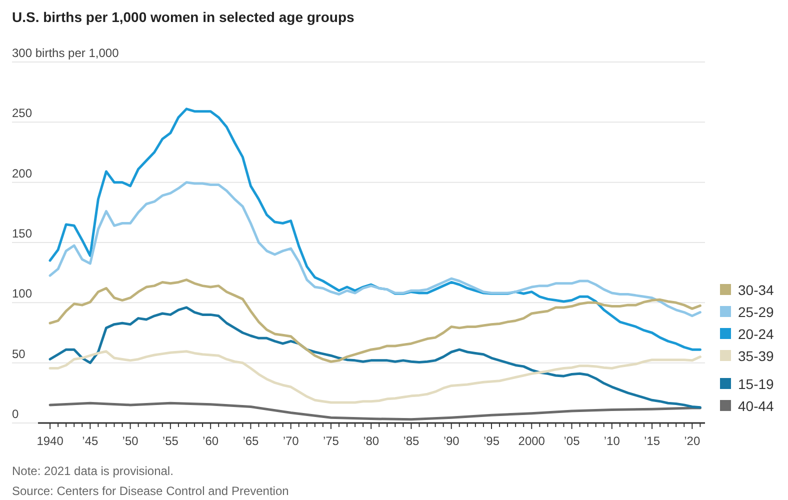 Image resolution: width=788 pixels, height=500 pixels. Describe the element at coordinates (451, 441) in the screenshot. I see `x-tick-label: ’90` at that location.